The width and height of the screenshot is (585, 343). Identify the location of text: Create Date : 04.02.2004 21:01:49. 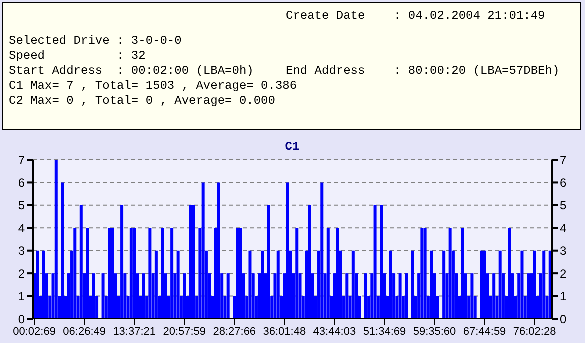
(416, 16).